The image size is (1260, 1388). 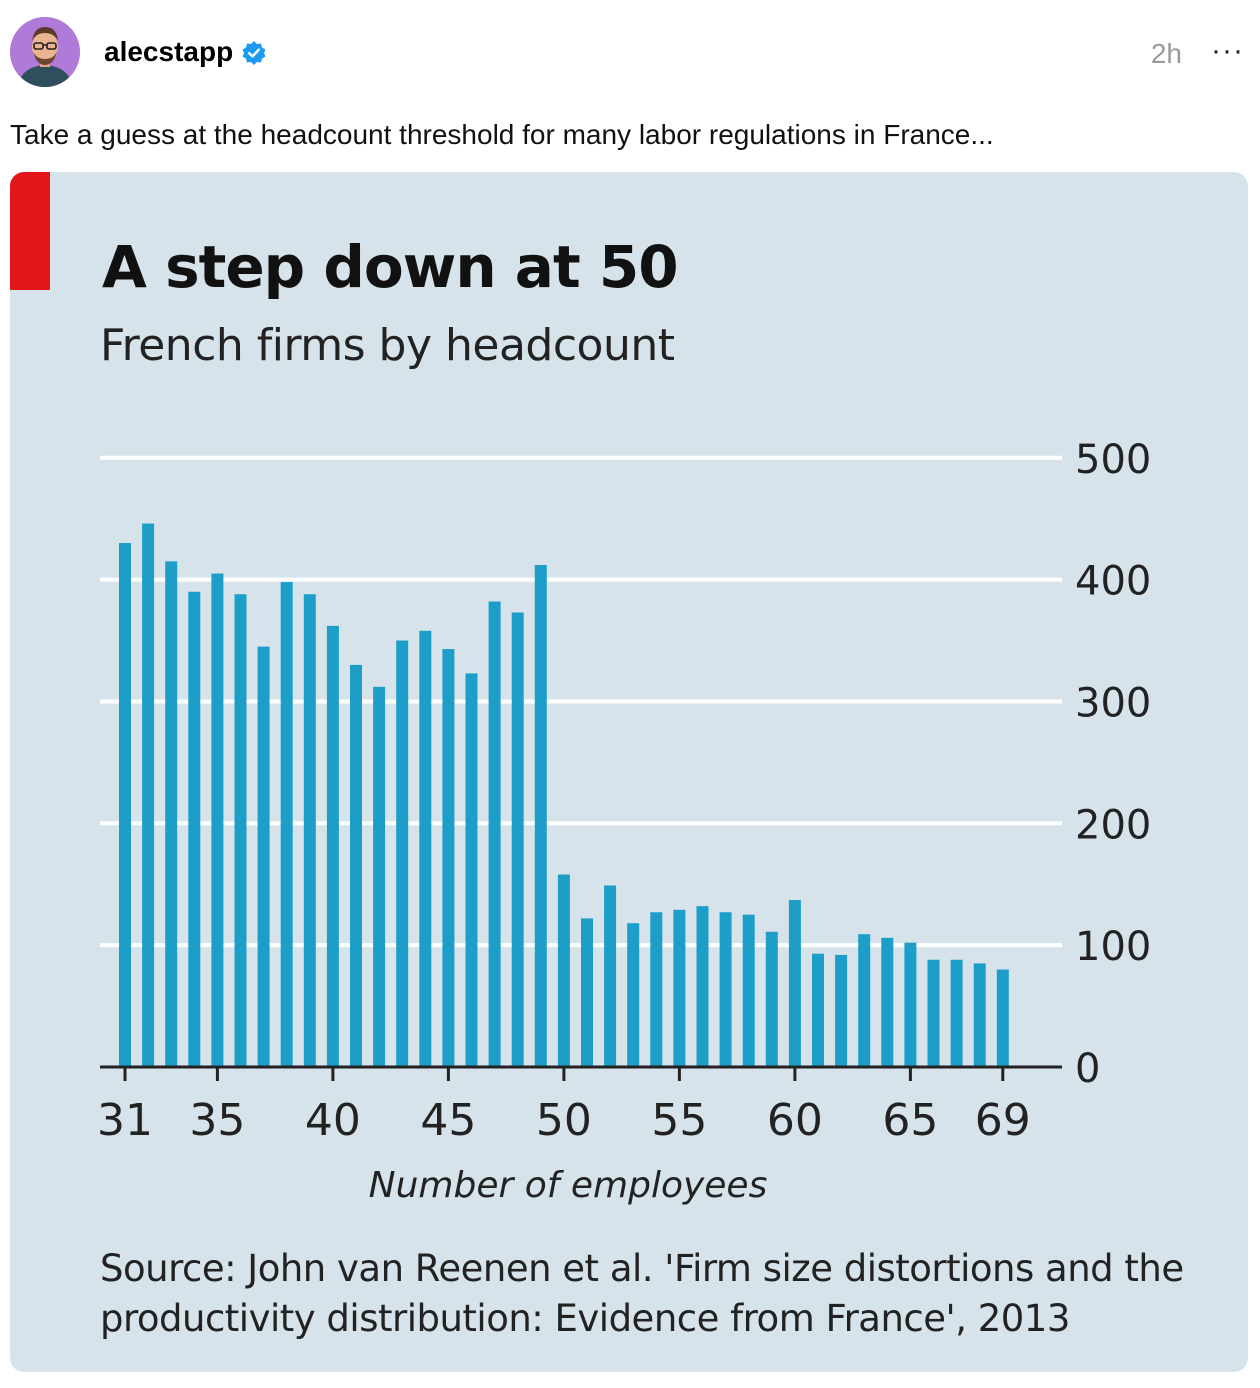 What do you see at coordinates (1166, 53) in the screenshot?
I see `post-timestamp: 2h` at bounding box center [1166, 53].